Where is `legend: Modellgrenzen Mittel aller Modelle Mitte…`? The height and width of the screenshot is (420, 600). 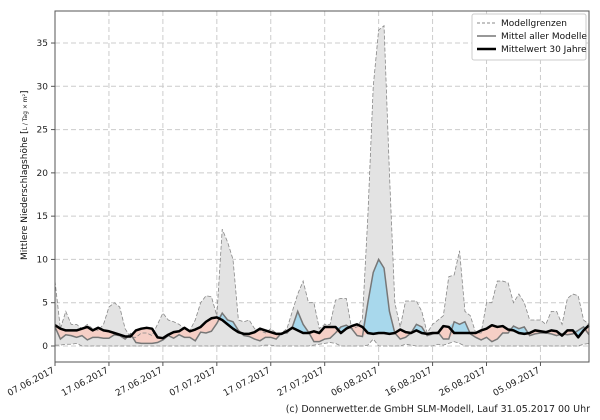 legend: Modellgrenzen Mittel aller Modelle Mitte… is located at coordinates (529, 37).